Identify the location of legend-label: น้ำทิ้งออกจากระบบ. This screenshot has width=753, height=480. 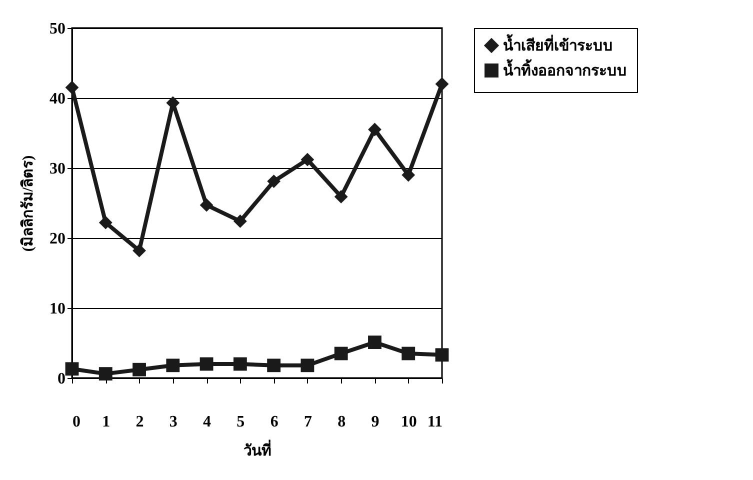
(565, 69).